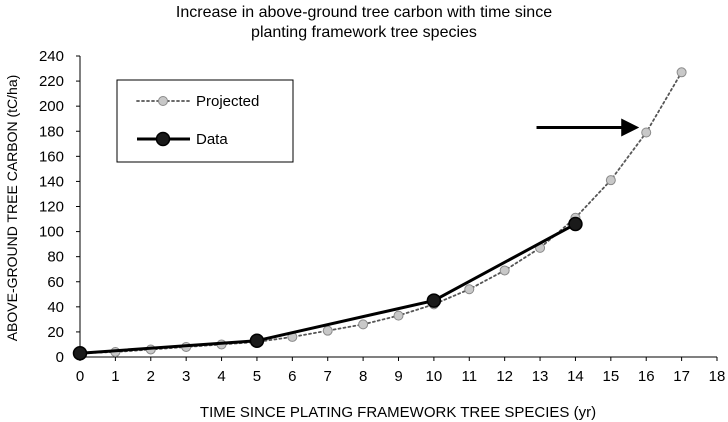 The height and width of the screenshot is (422, 728). Describe the element at coordinates (221, 376) in the screenshot. I see `x-tick-label: 4` at that location.